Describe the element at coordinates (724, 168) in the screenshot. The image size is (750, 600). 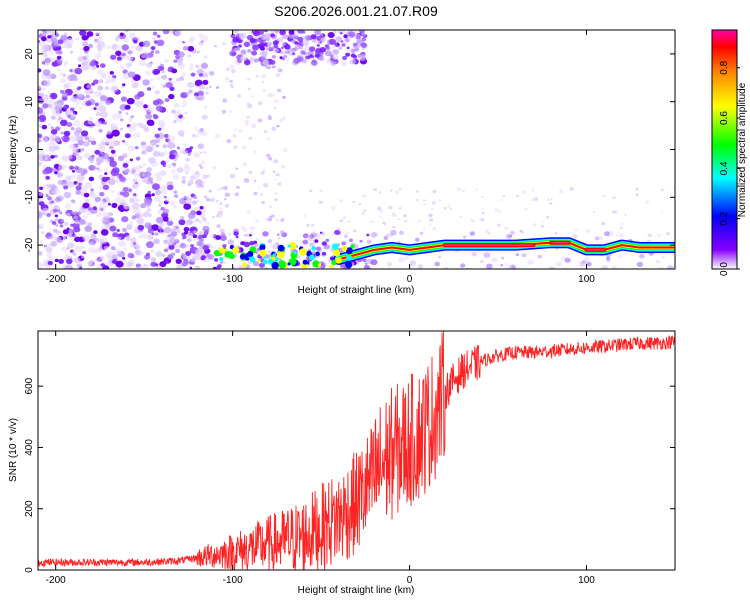
I see `colorbar-tick-label: 0.4` at that location.